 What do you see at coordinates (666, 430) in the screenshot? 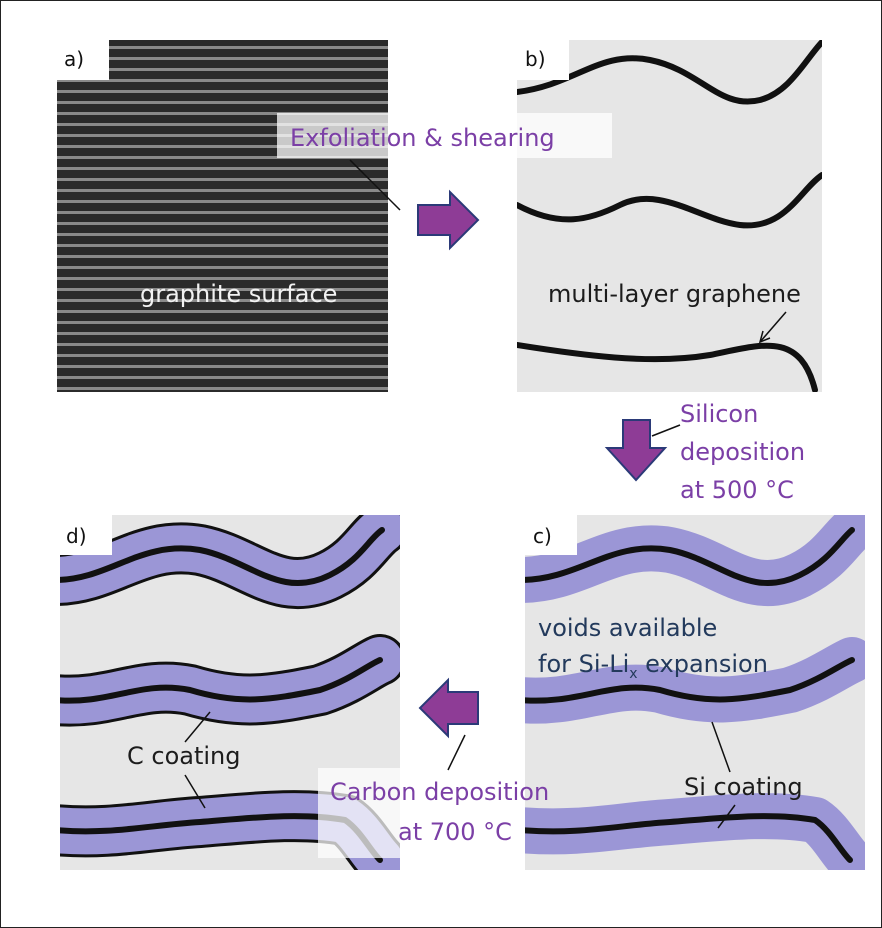
I see `silicon-pointer` at bounding box center [666, 430].